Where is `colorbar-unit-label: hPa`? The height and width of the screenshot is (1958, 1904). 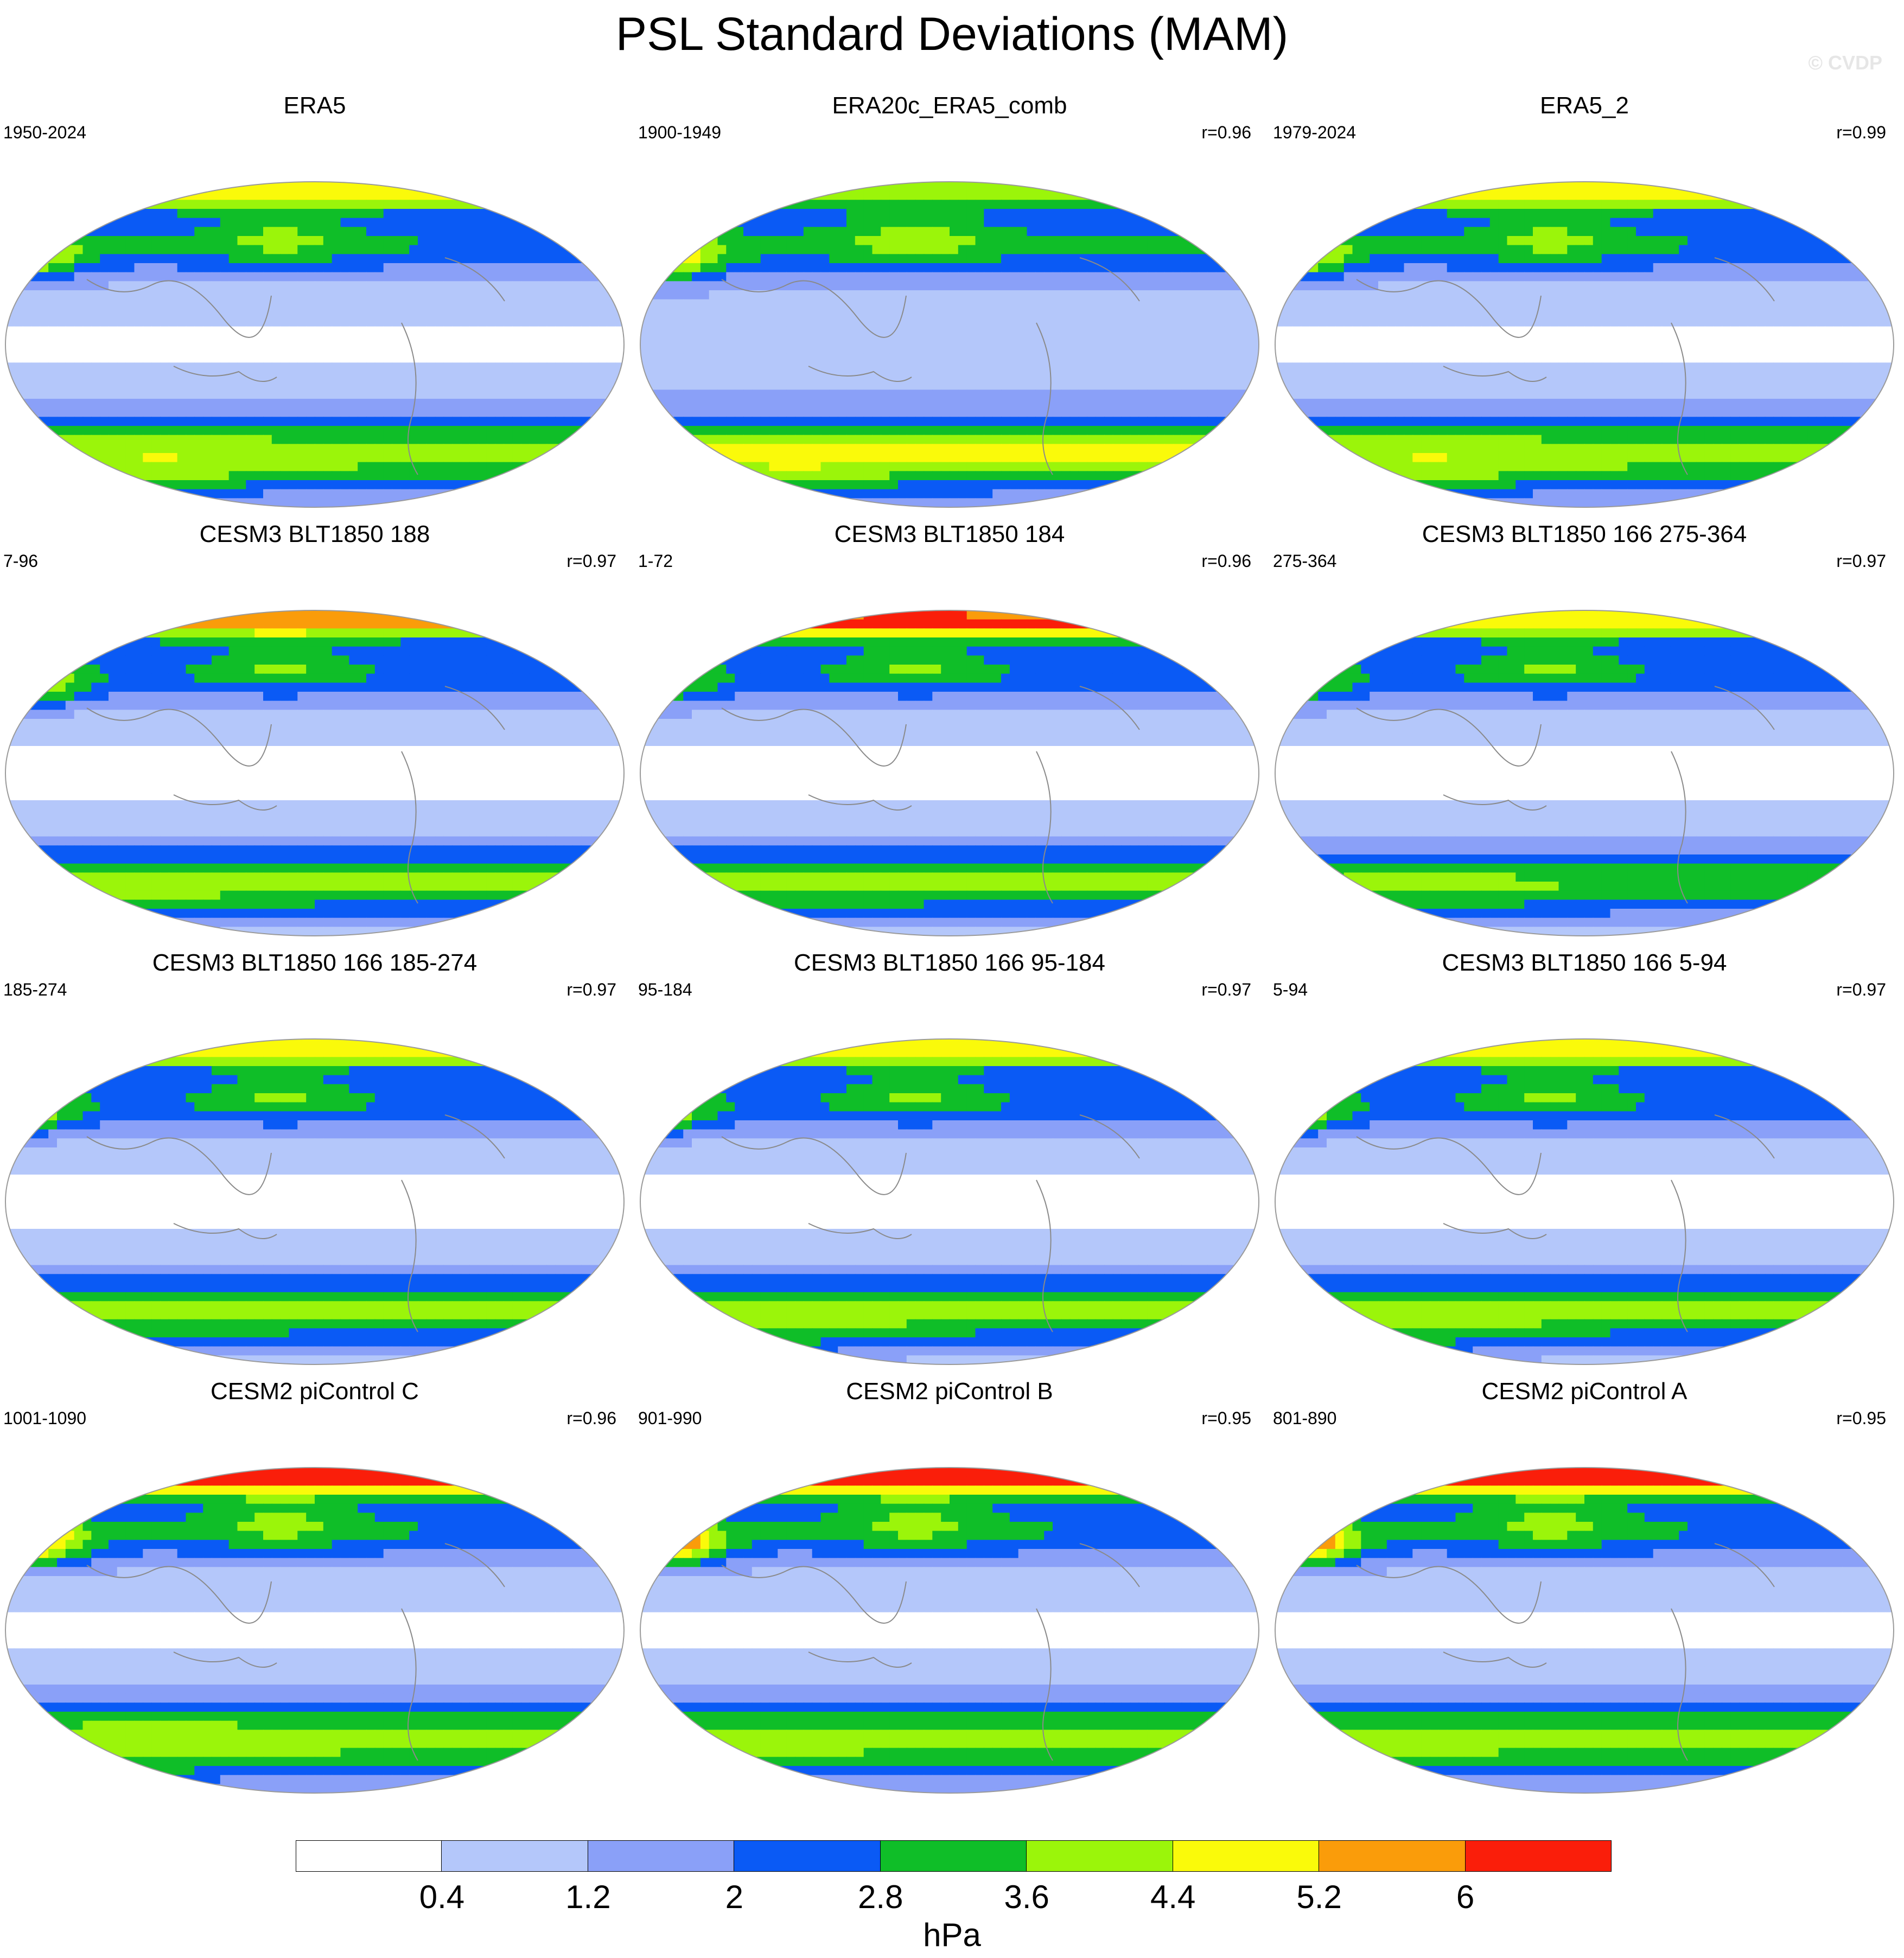 colorbar-unit-label: hPa is located at coordinates (952, 1935).